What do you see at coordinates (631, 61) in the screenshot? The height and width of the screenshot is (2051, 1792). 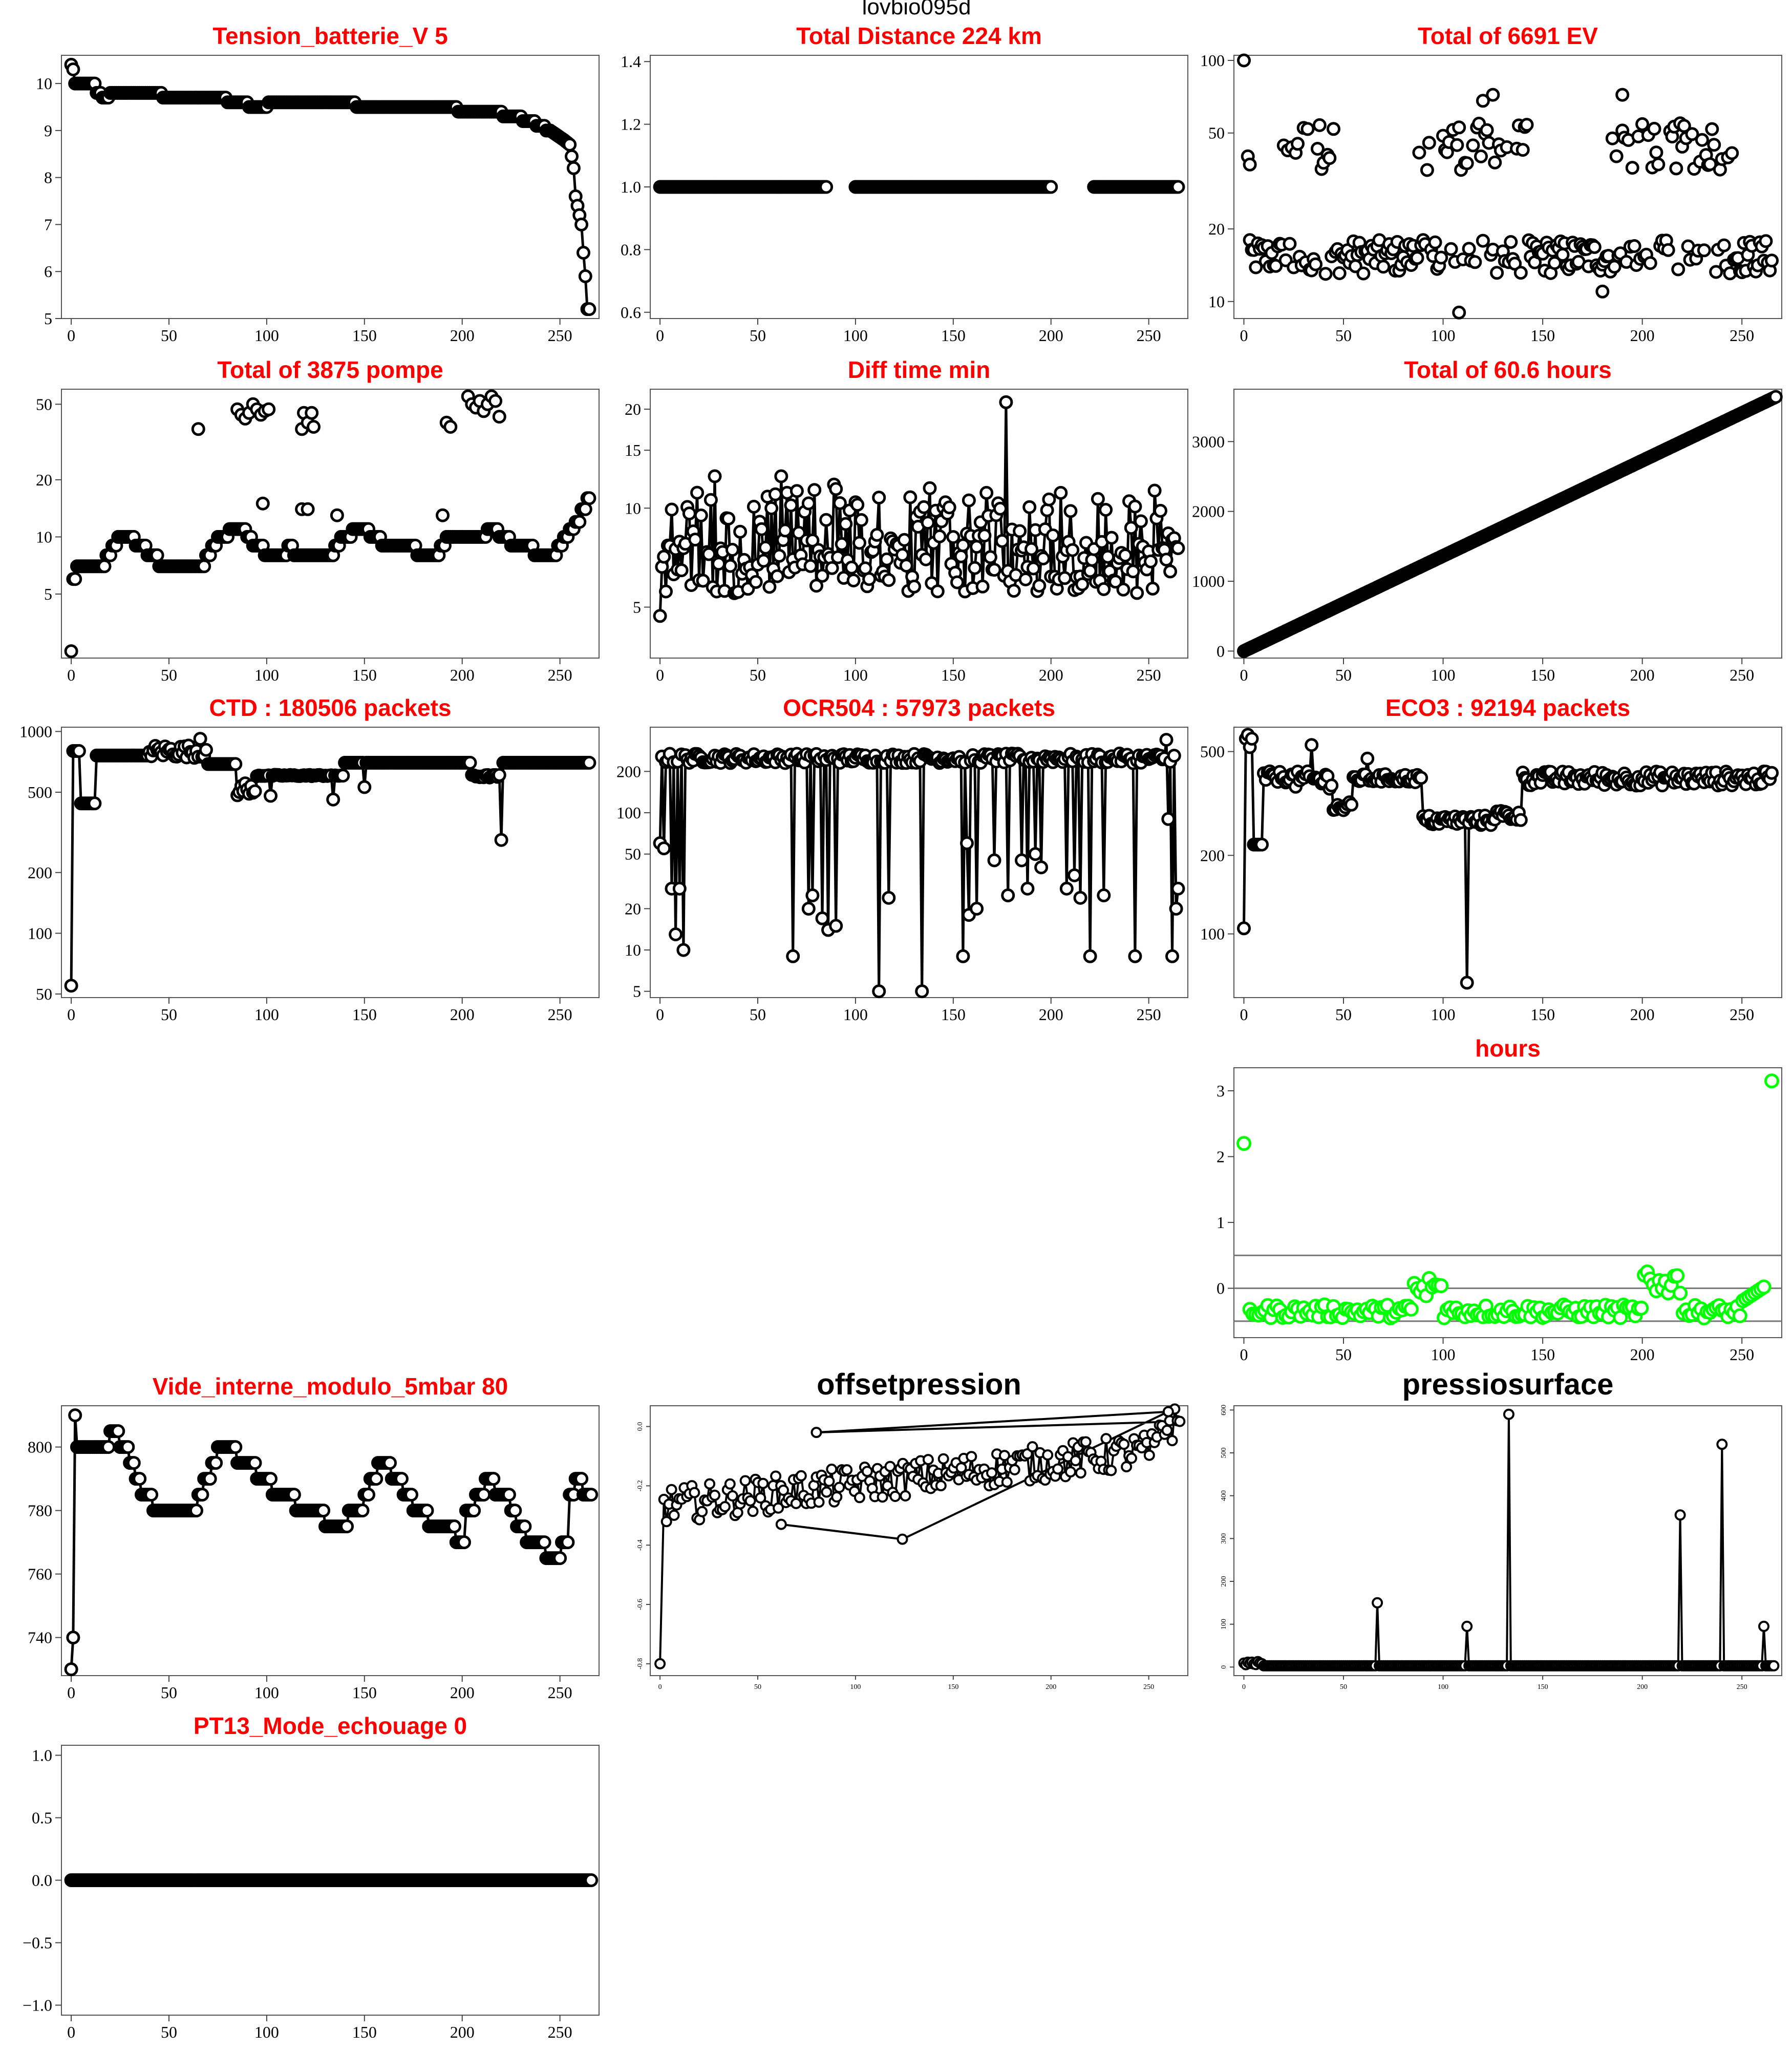 I see `y-tick-label: 1.4` at bounding box center [631, 61].